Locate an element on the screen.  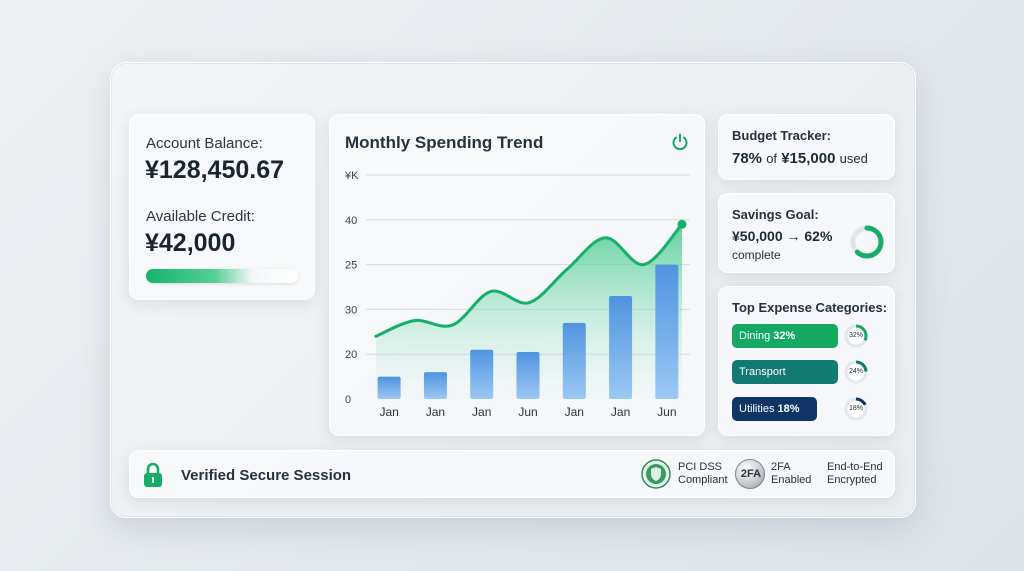
expense-ring-dining: 32% is located at coordinates (856, 336).